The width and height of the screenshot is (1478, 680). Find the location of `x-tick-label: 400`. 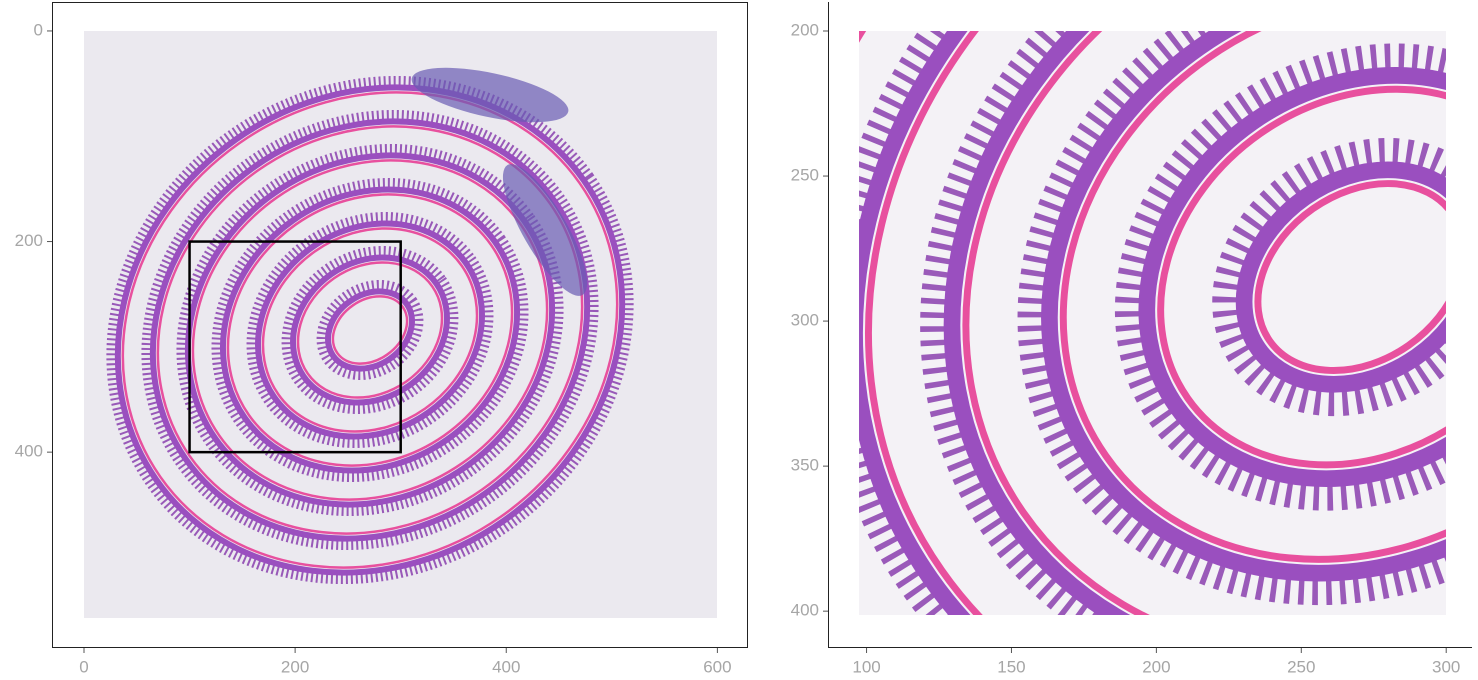

x-tick-label: 400 is located at coordinates (506, 666).